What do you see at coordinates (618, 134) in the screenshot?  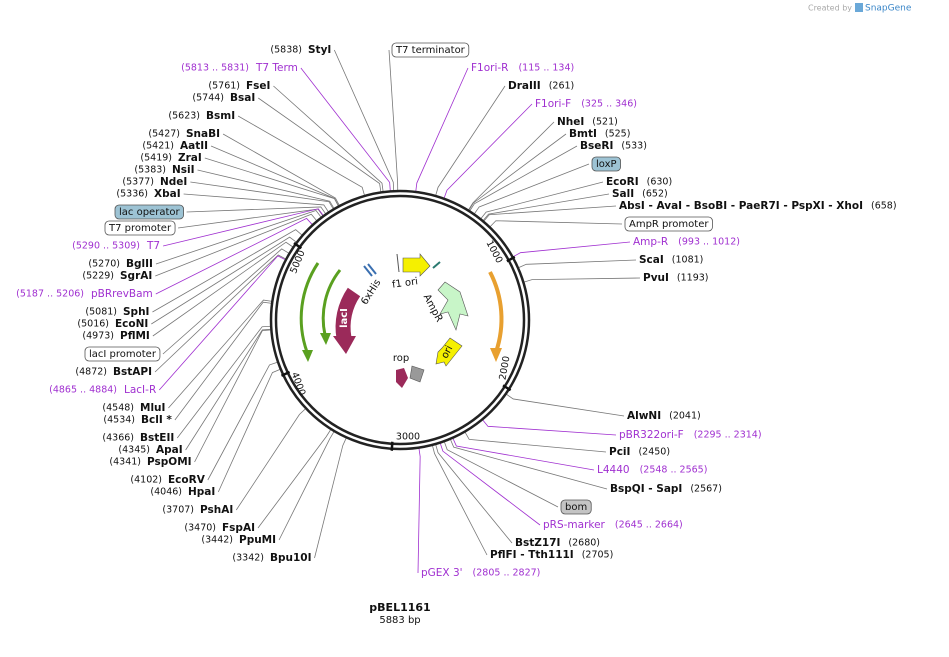 I see `site-position: (525)` at bounding box center [618, 134].